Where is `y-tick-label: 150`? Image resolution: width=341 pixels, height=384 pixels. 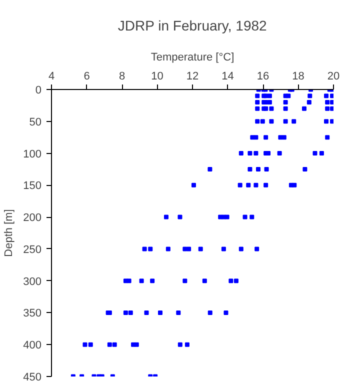
y-tick-label: 150 is located at coordinates (32, 186).